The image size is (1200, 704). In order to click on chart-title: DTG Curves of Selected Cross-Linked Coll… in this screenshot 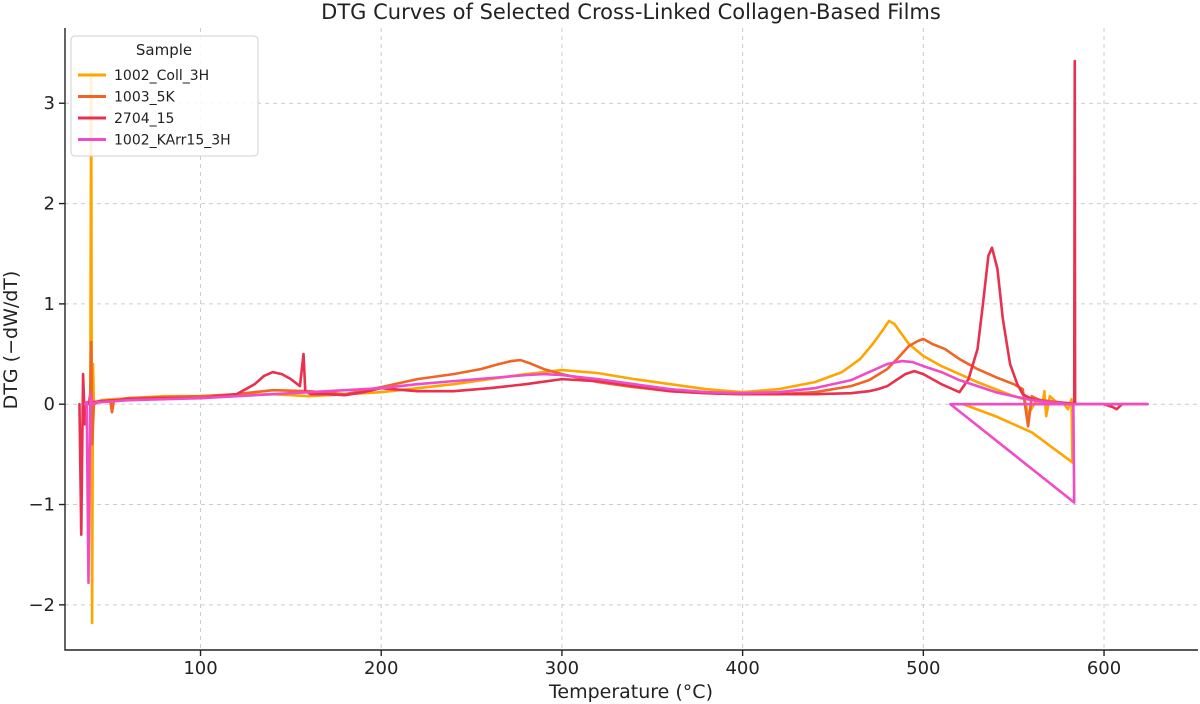, I will do `click(631, 12)`.